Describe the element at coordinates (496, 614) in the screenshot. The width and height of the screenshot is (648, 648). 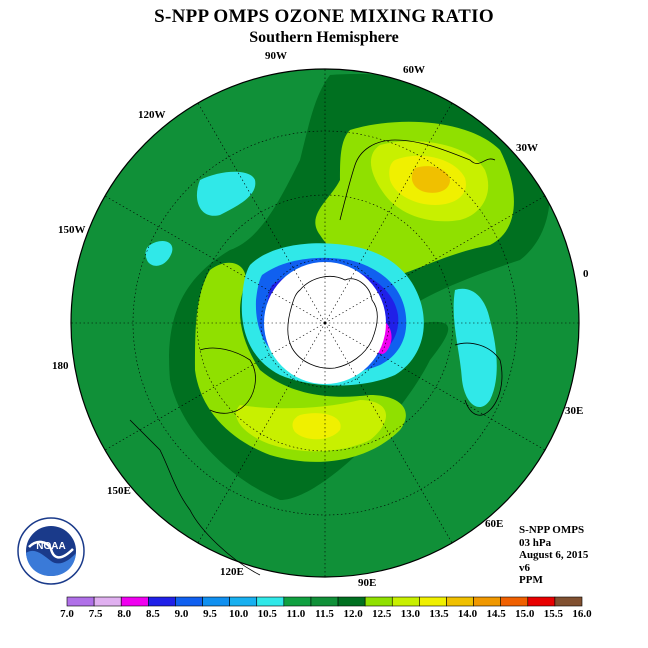
I see `colorbar-tick-label: 14.5` at that location.